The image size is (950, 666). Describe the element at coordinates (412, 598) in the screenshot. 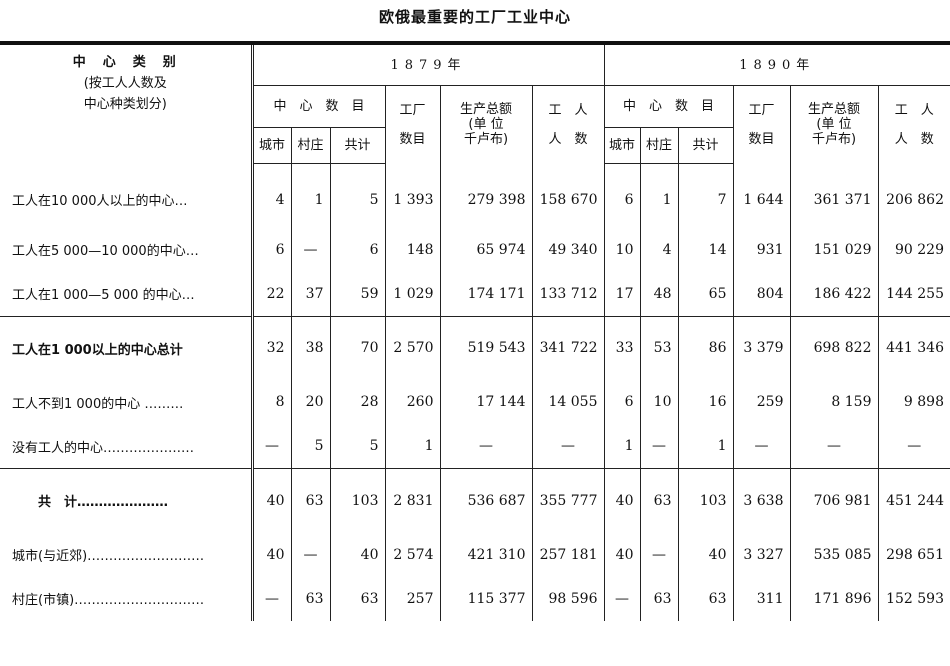

I see `cell-y1879-3: 257` at that location.